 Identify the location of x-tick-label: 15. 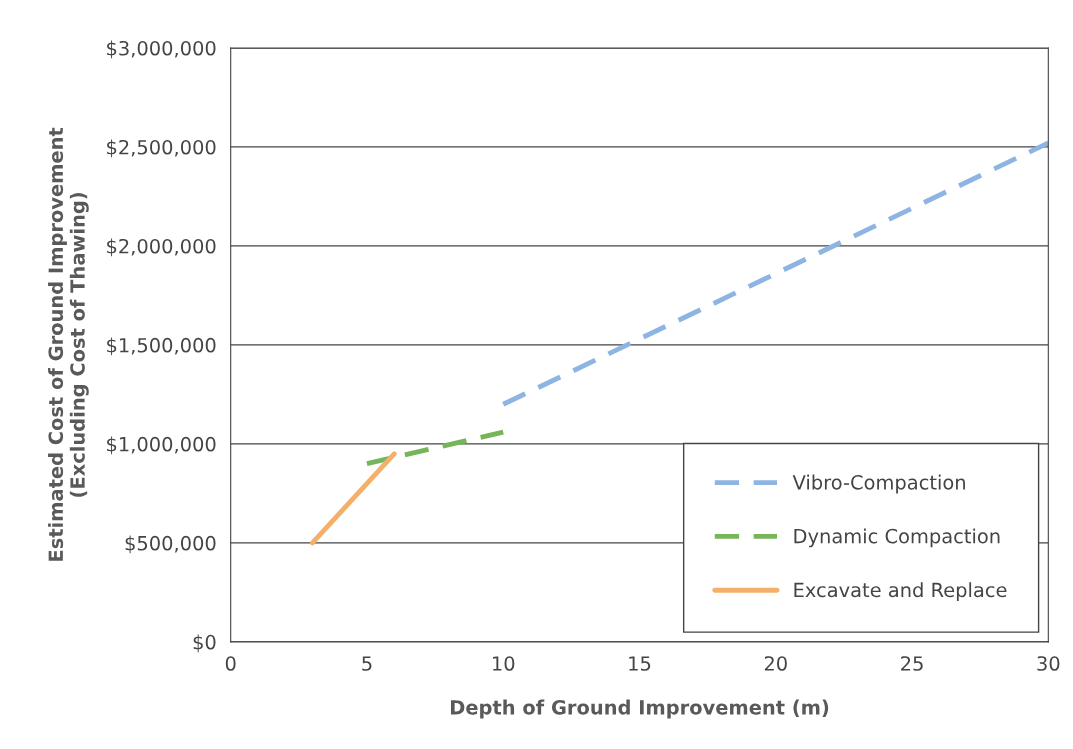
(640, 663).